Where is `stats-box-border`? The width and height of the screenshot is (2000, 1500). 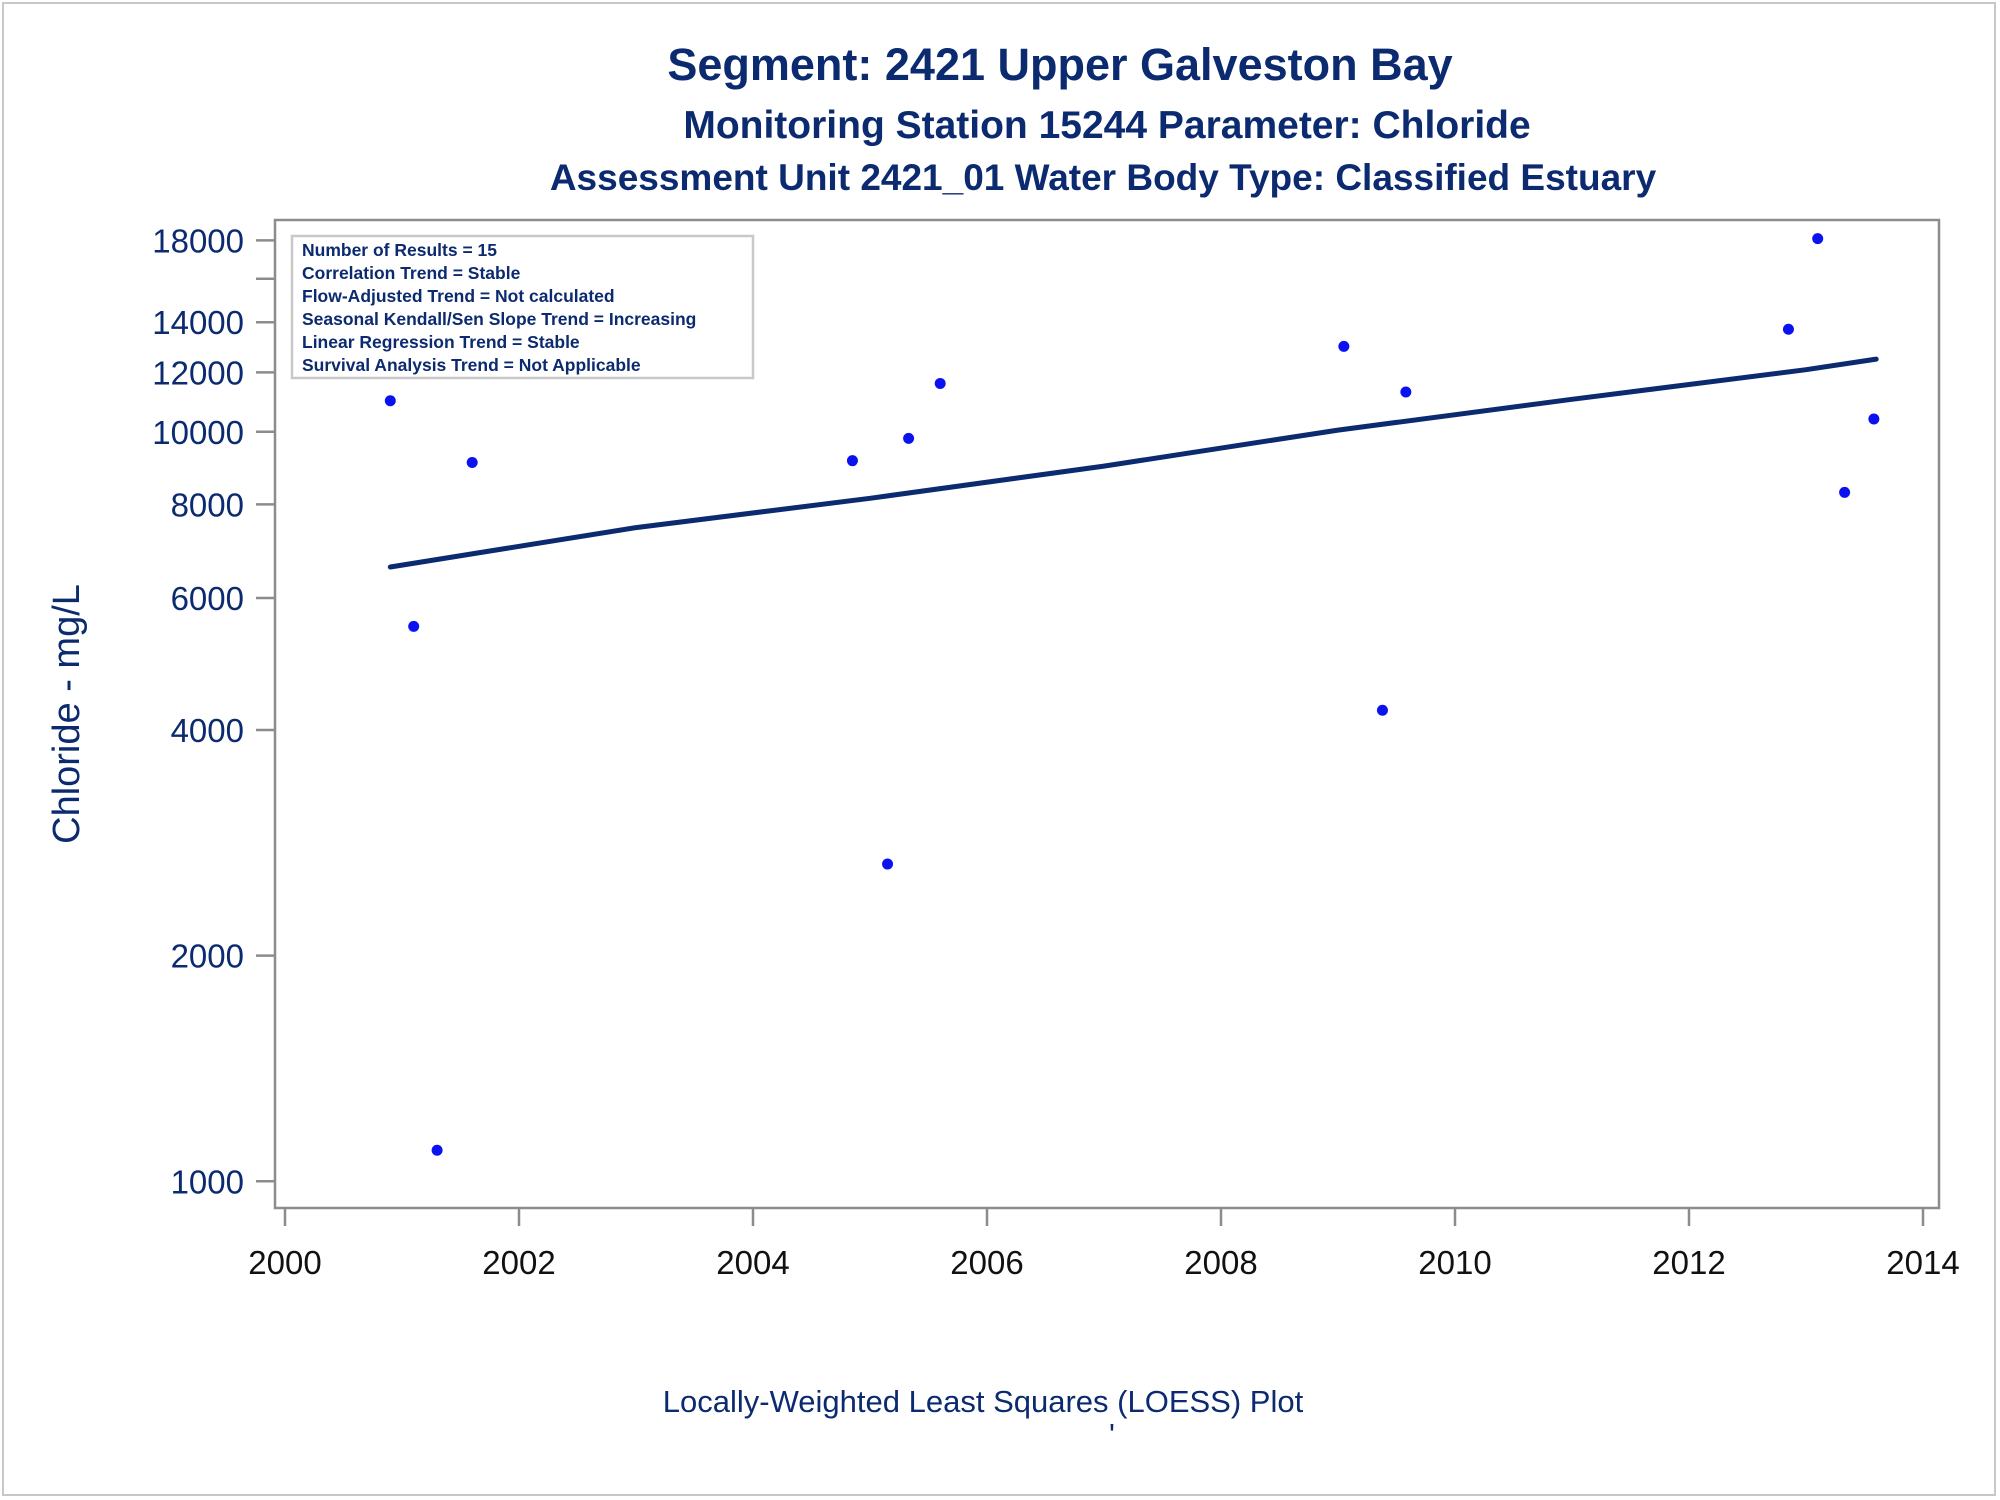
stats-box-border is located at coordinates (522, 307).